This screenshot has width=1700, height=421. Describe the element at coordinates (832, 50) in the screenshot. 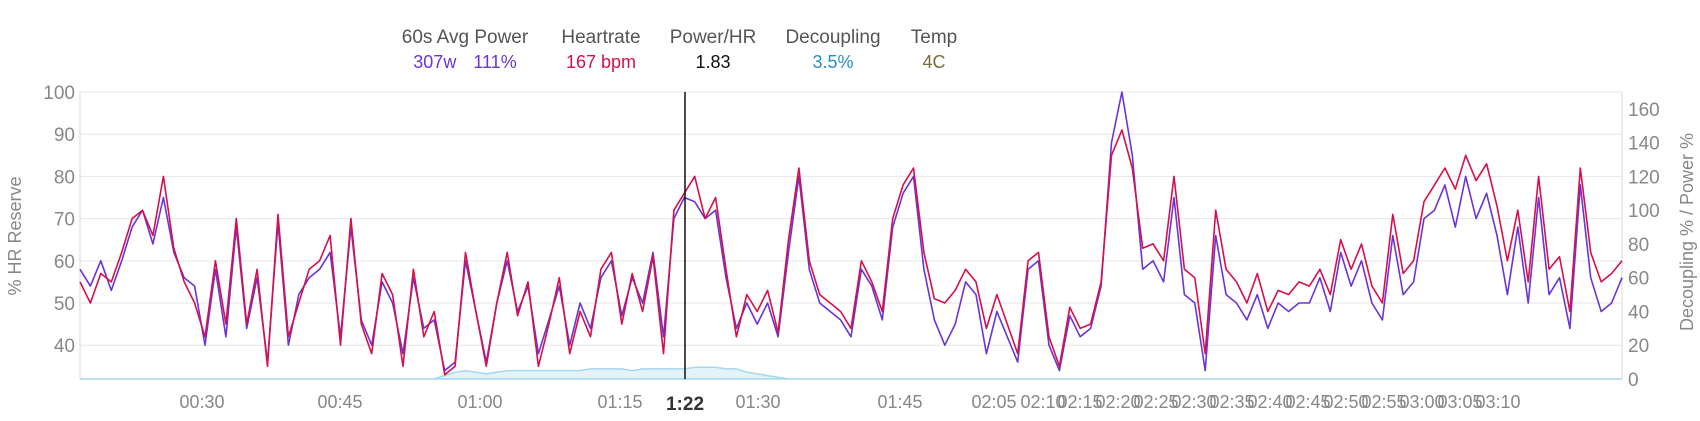

I see `legend-decoupling: Decoupling 3.5%` at that location.